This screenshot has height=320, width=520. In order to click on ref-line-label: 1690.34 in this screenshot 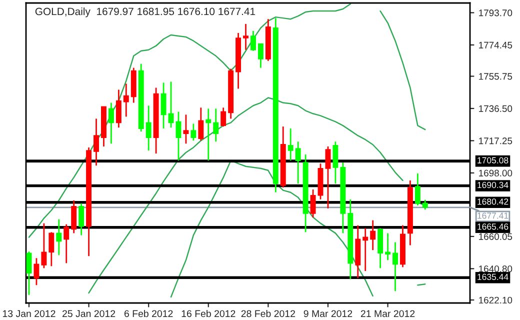, I will do `click(493, 185)`.